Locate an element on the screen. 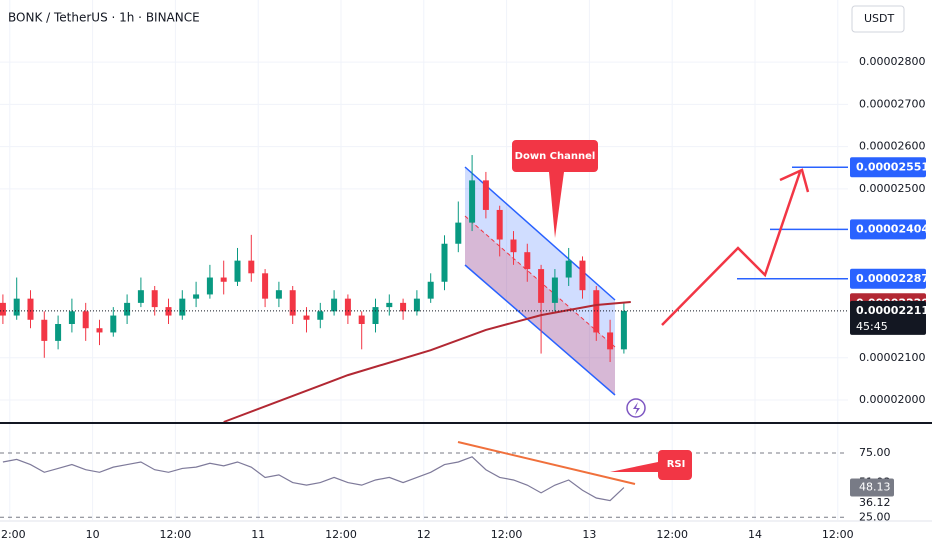 The image size is (932, 550). moving-average is located at coordinates (427, 362).